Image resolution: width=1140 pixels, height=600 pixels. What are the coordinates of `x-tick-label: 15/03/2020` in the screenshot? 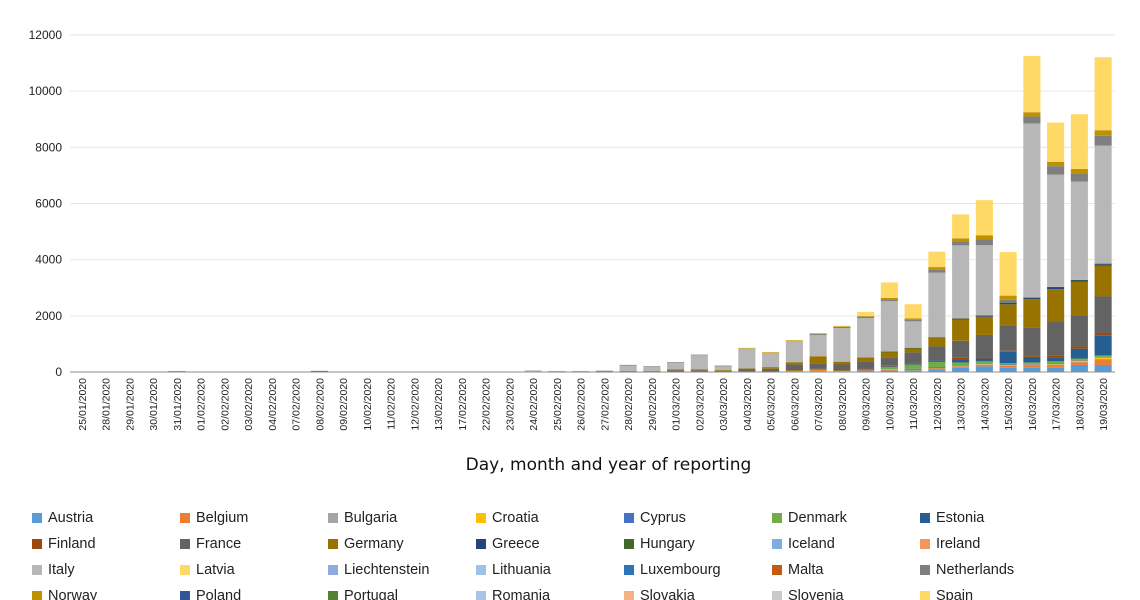 It's located at (1009, 404).